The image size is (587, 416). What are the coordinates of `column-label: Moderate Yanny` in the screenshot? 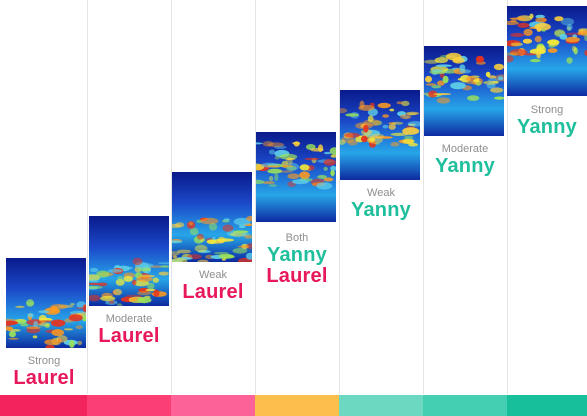 It's located at (465, 160).